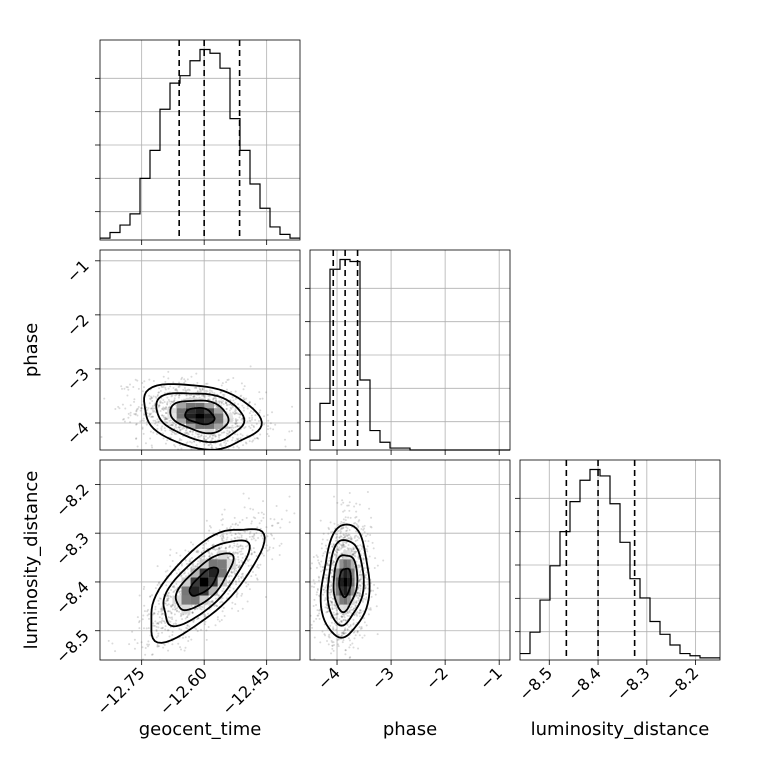 The width and height of the screenshot is (760, 760). What do you see at coordinates (408, 350) in the screenshot?
I see `marginal-phase` at bounding box center [408, 350].